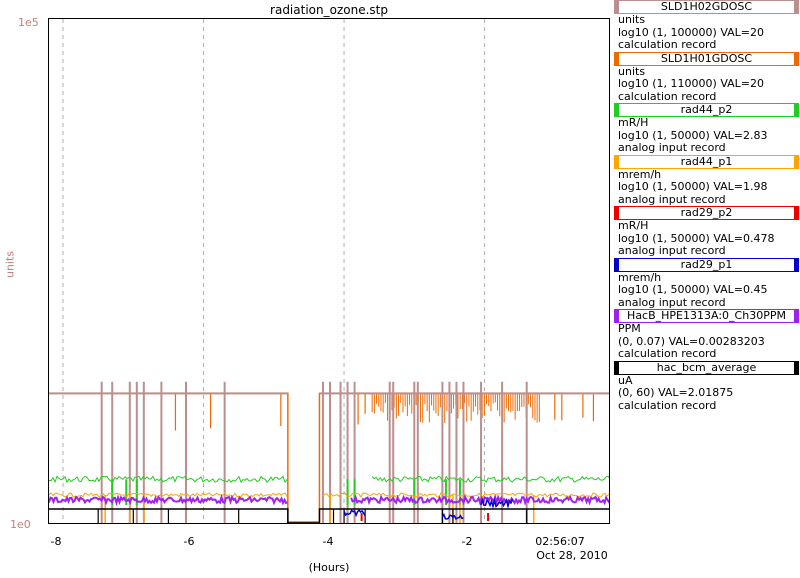  What do you see at coordinates (560, 541) in the screenshot?
I see `timestamp-time: 02:56:07` at bounding box center [560, 541].